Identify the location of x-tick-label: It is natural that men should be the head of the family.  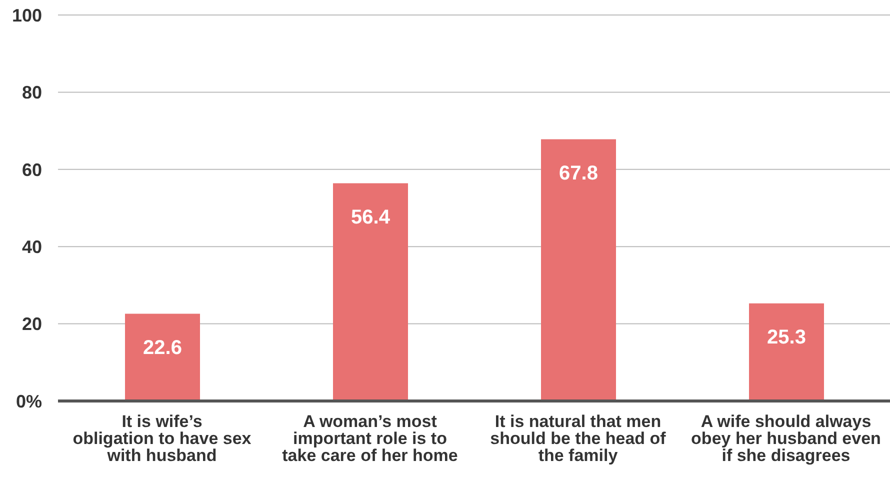
(578, 438).